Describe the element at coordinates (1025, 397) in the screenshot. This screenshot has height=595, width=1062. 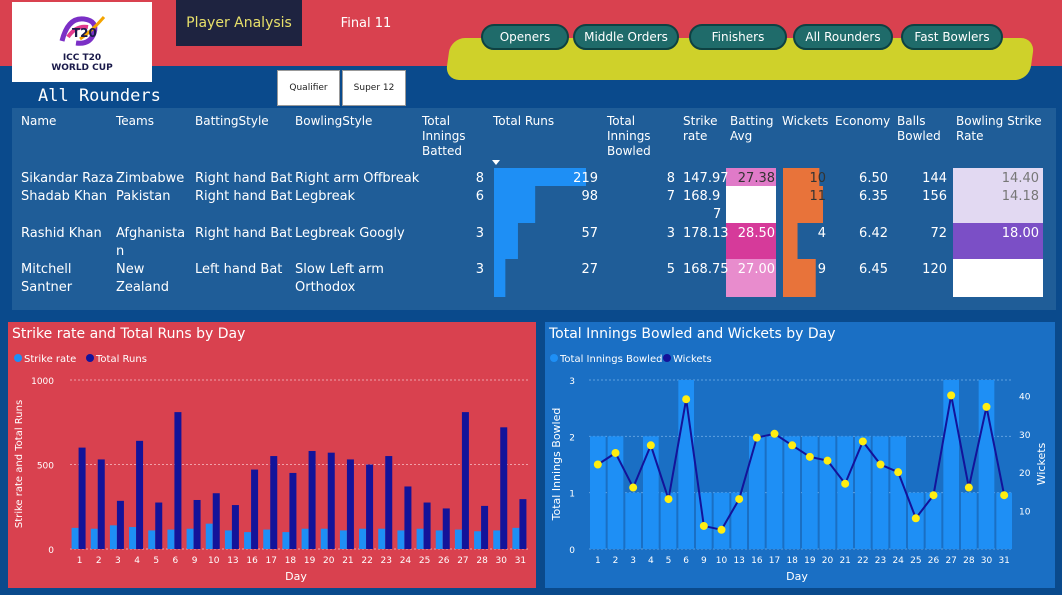
I see `y-right-tick-label: 40` at that location.